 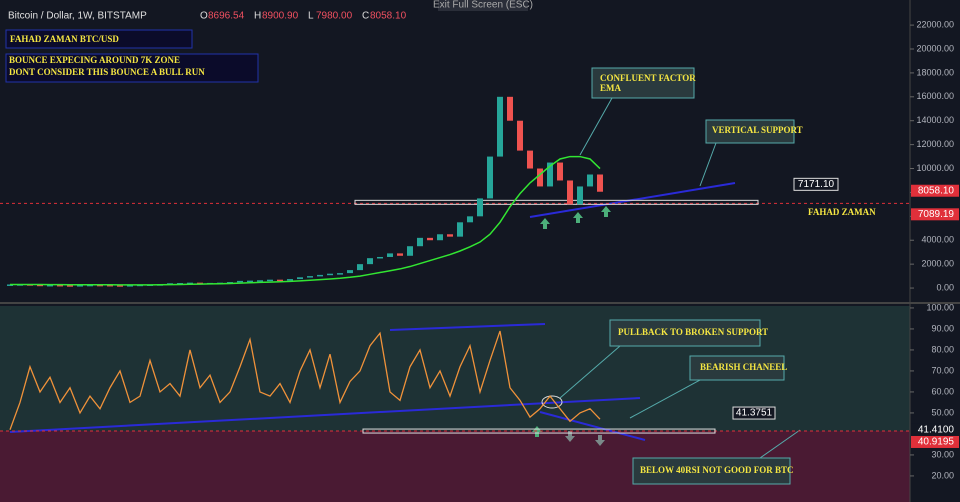 What do you see at coordinates (257, 16) in the screenshot?
I see `ohlc-key: H` at bounding box center [257, 16].